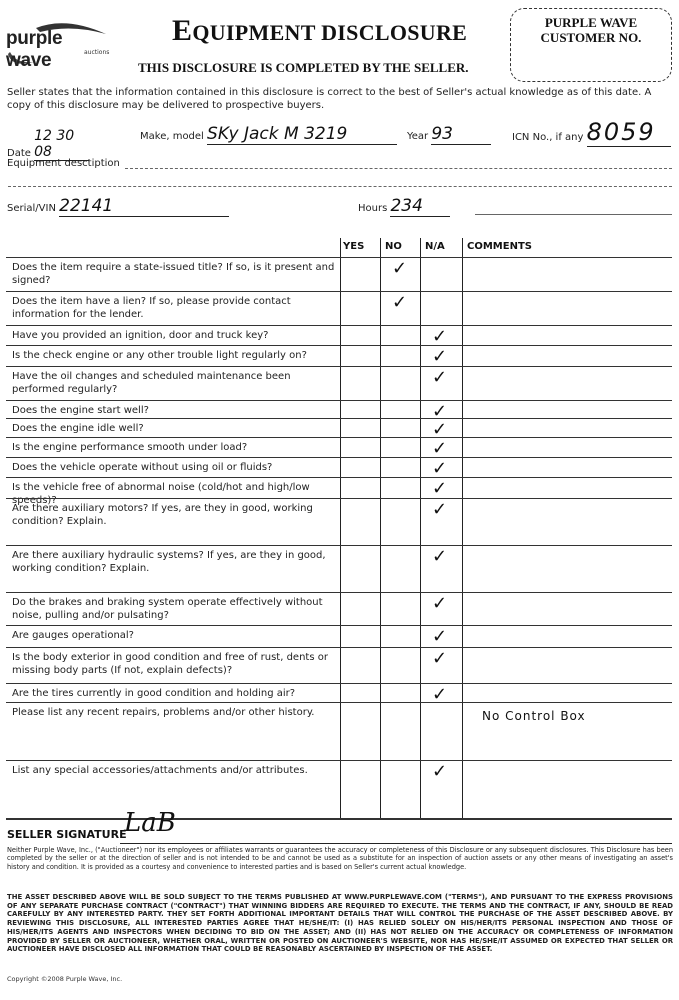 The height and width of the screenshot is (1000, 679). Describe the element at coordinates (62, 144) in the screenshot. I see `date-value: 12 30 08` at that location.